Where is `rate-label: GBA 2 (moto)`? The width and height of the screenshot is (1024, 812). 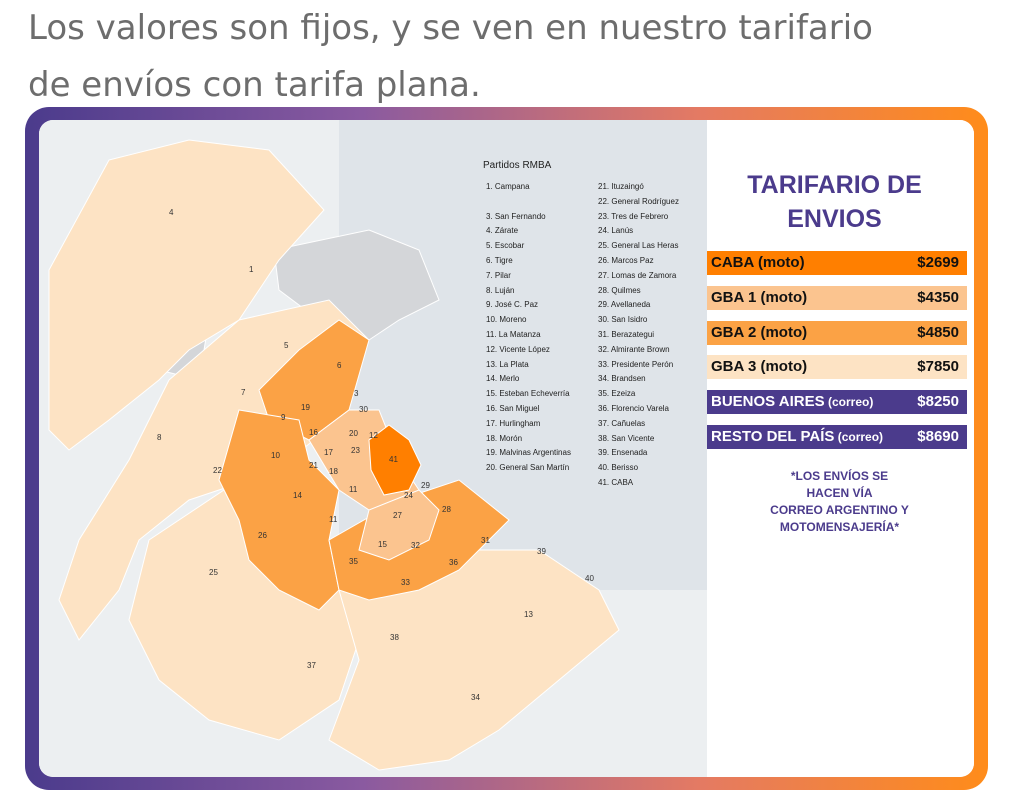 rate-label: GBA 2 (moto) is located at coordinates (759, 333).